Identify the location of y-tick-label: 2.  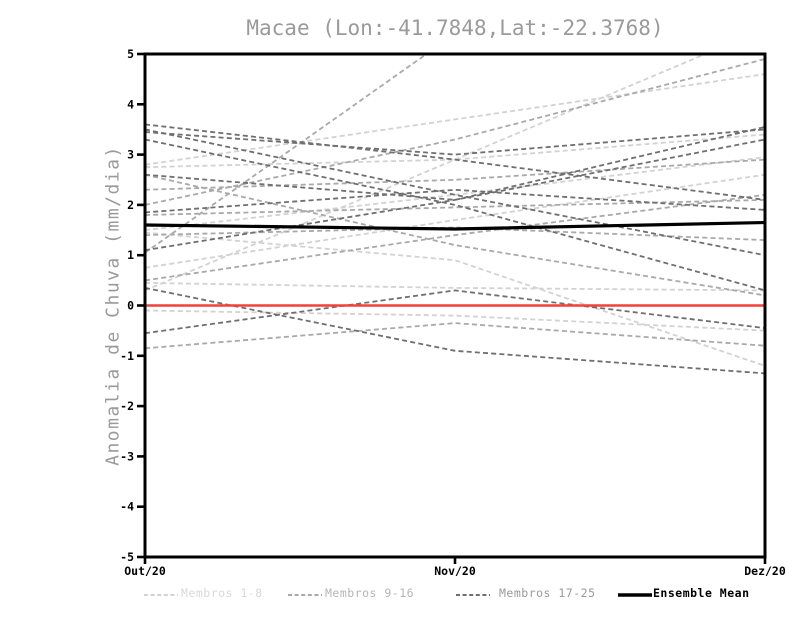
(130, 205).